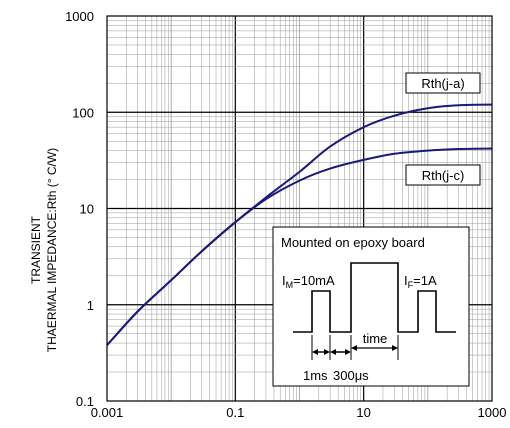  I want to click on inset-title: Mounted on epoxy board, so click(353, 242).